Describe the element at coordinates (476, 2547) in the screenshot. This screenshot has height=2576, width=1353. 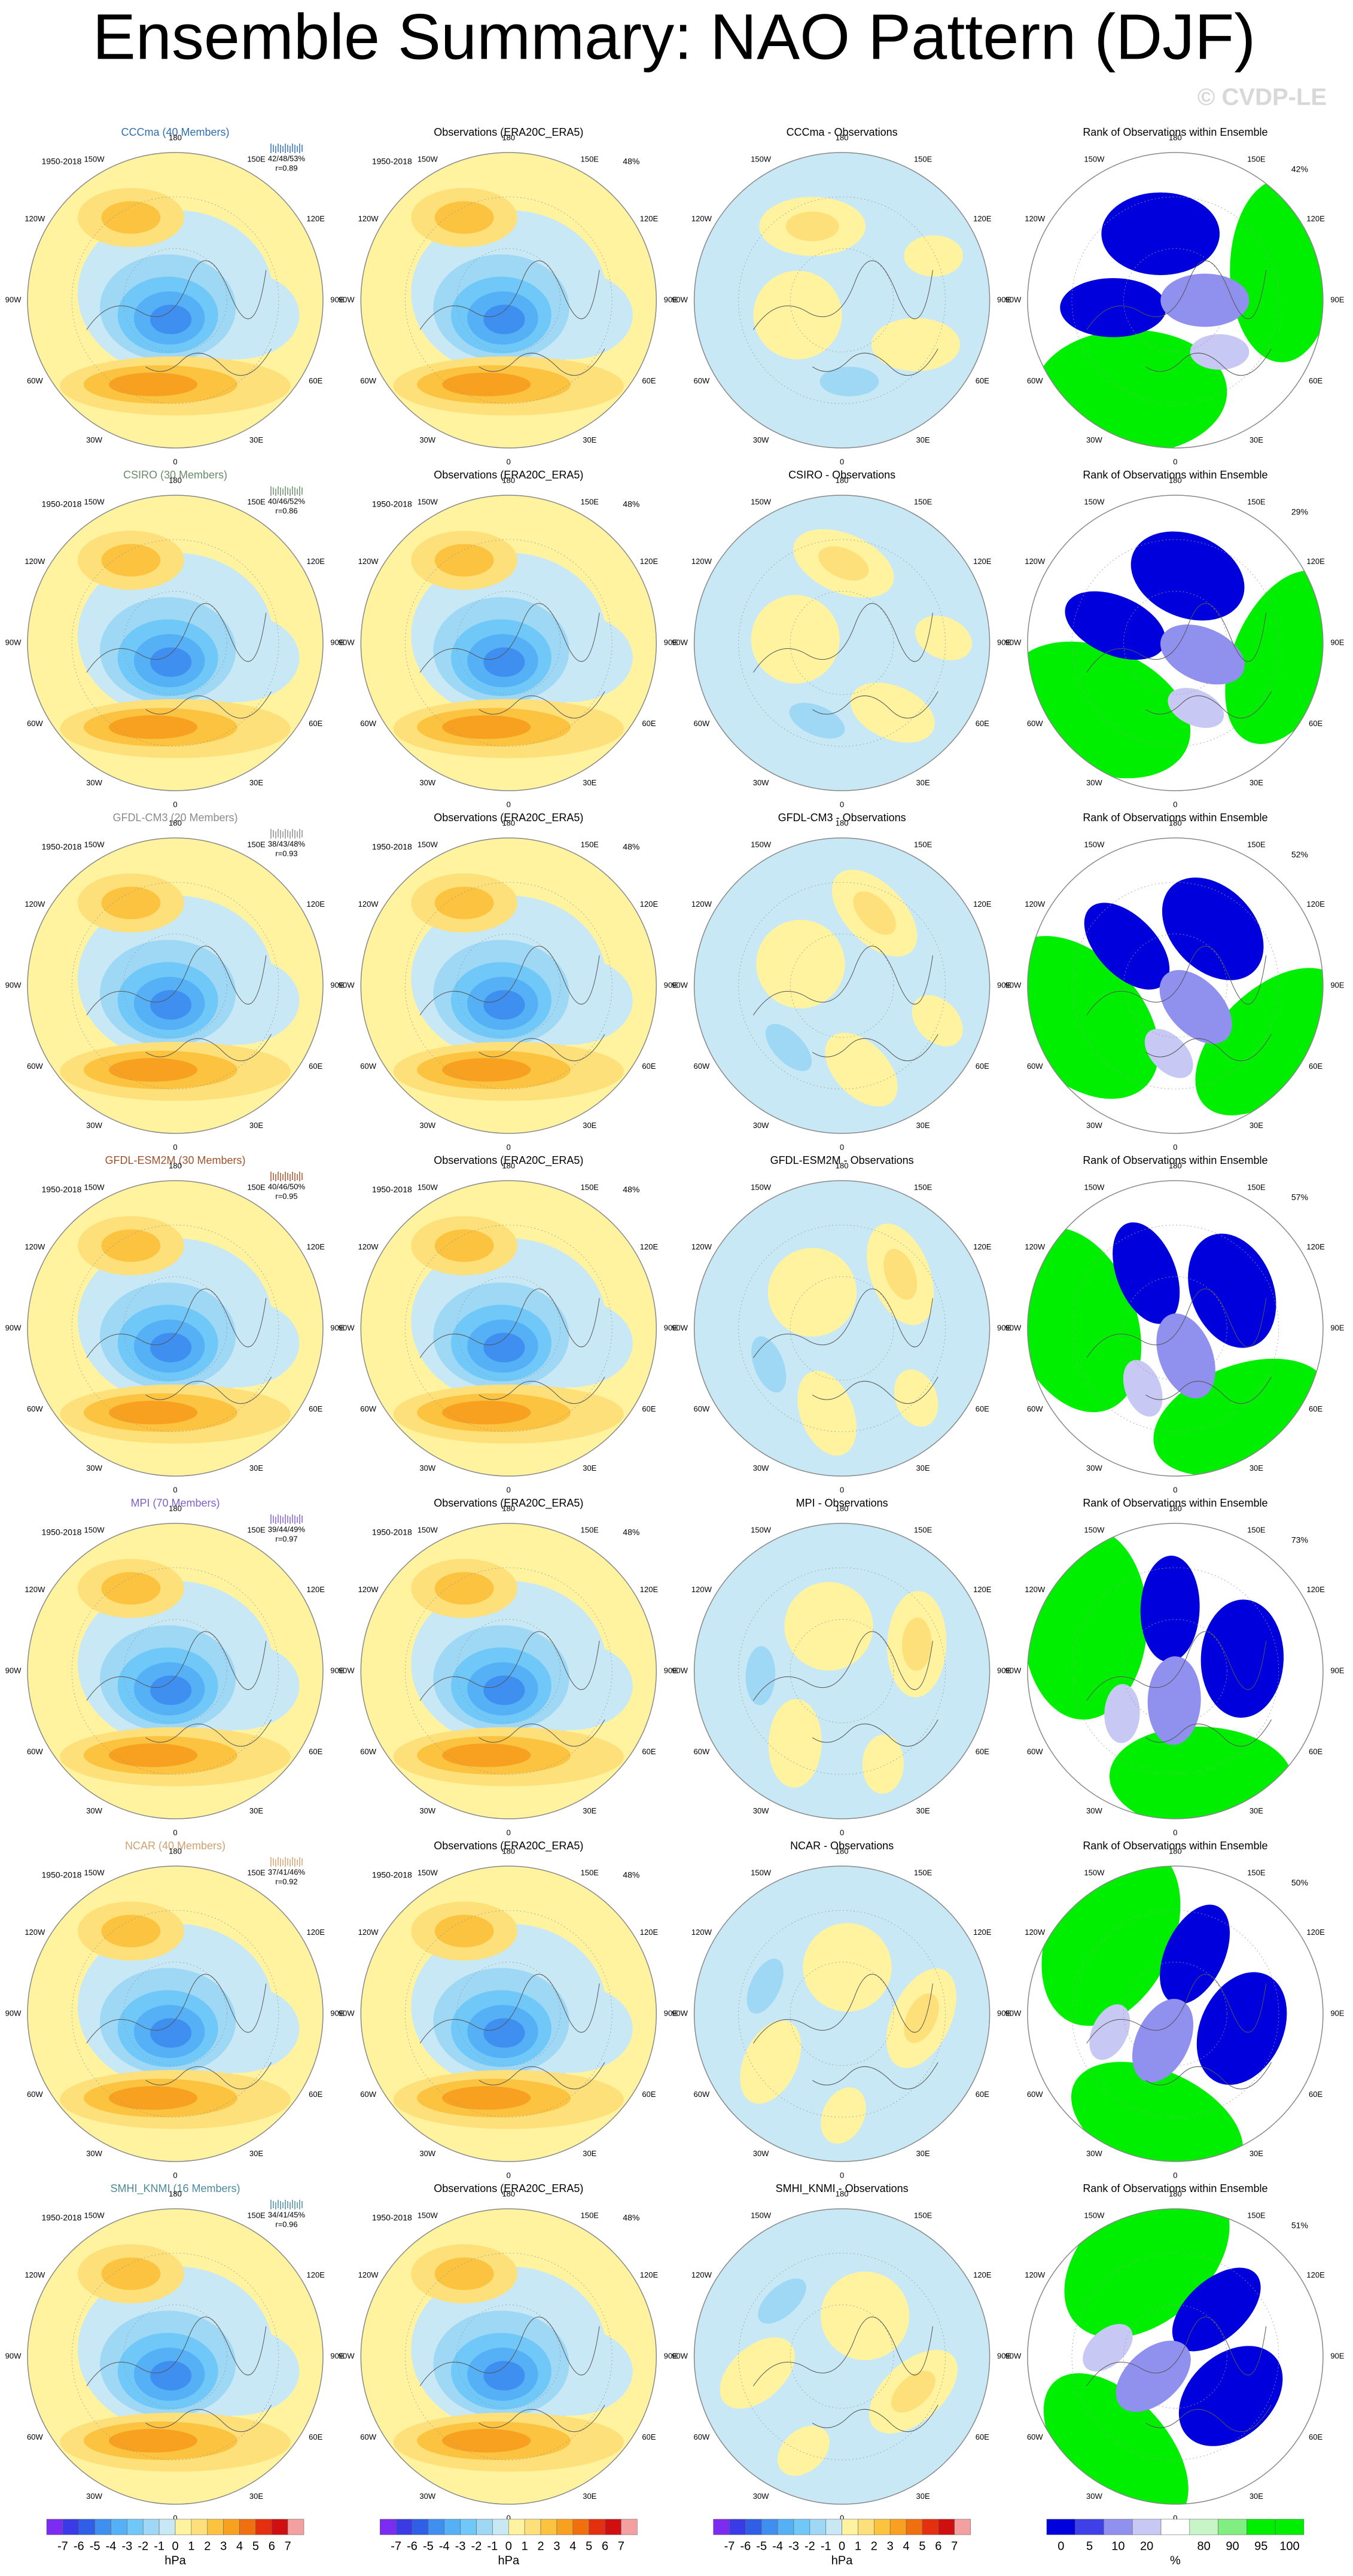
I see `colorbar-label: -2` at that location.